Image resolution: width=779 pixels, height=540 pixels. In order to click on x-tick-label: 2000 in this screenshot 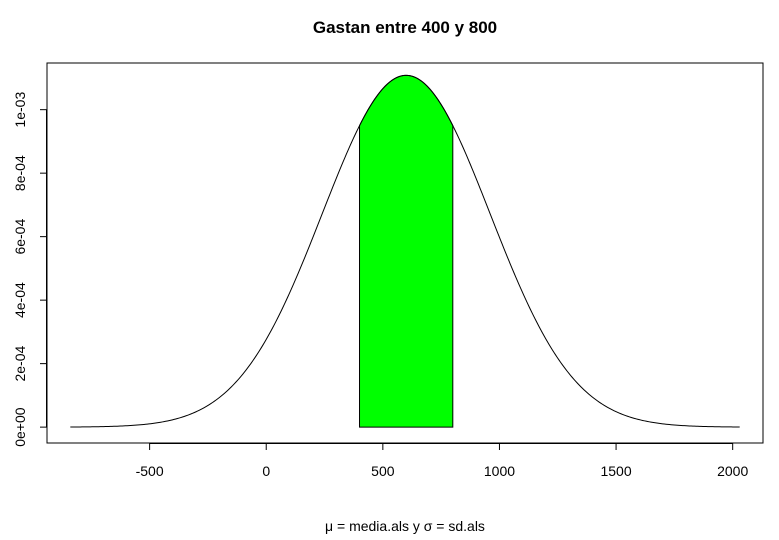, I will do `click(732, 471)`.